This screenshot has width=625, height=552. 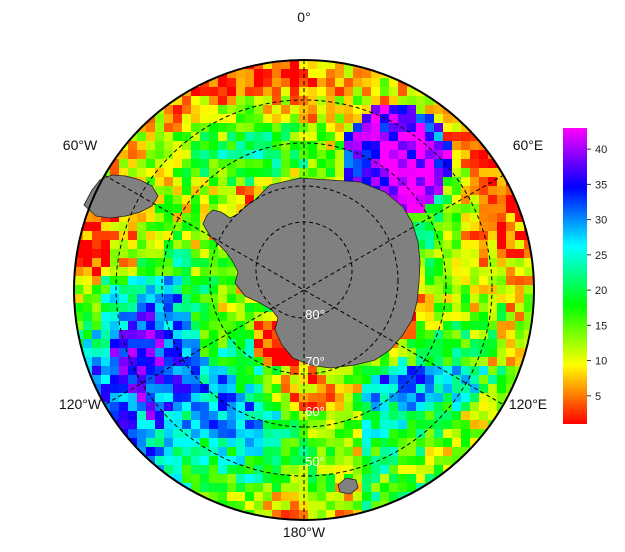 I want to click on lon-label-0: 0°, so click(x=303, y=17).